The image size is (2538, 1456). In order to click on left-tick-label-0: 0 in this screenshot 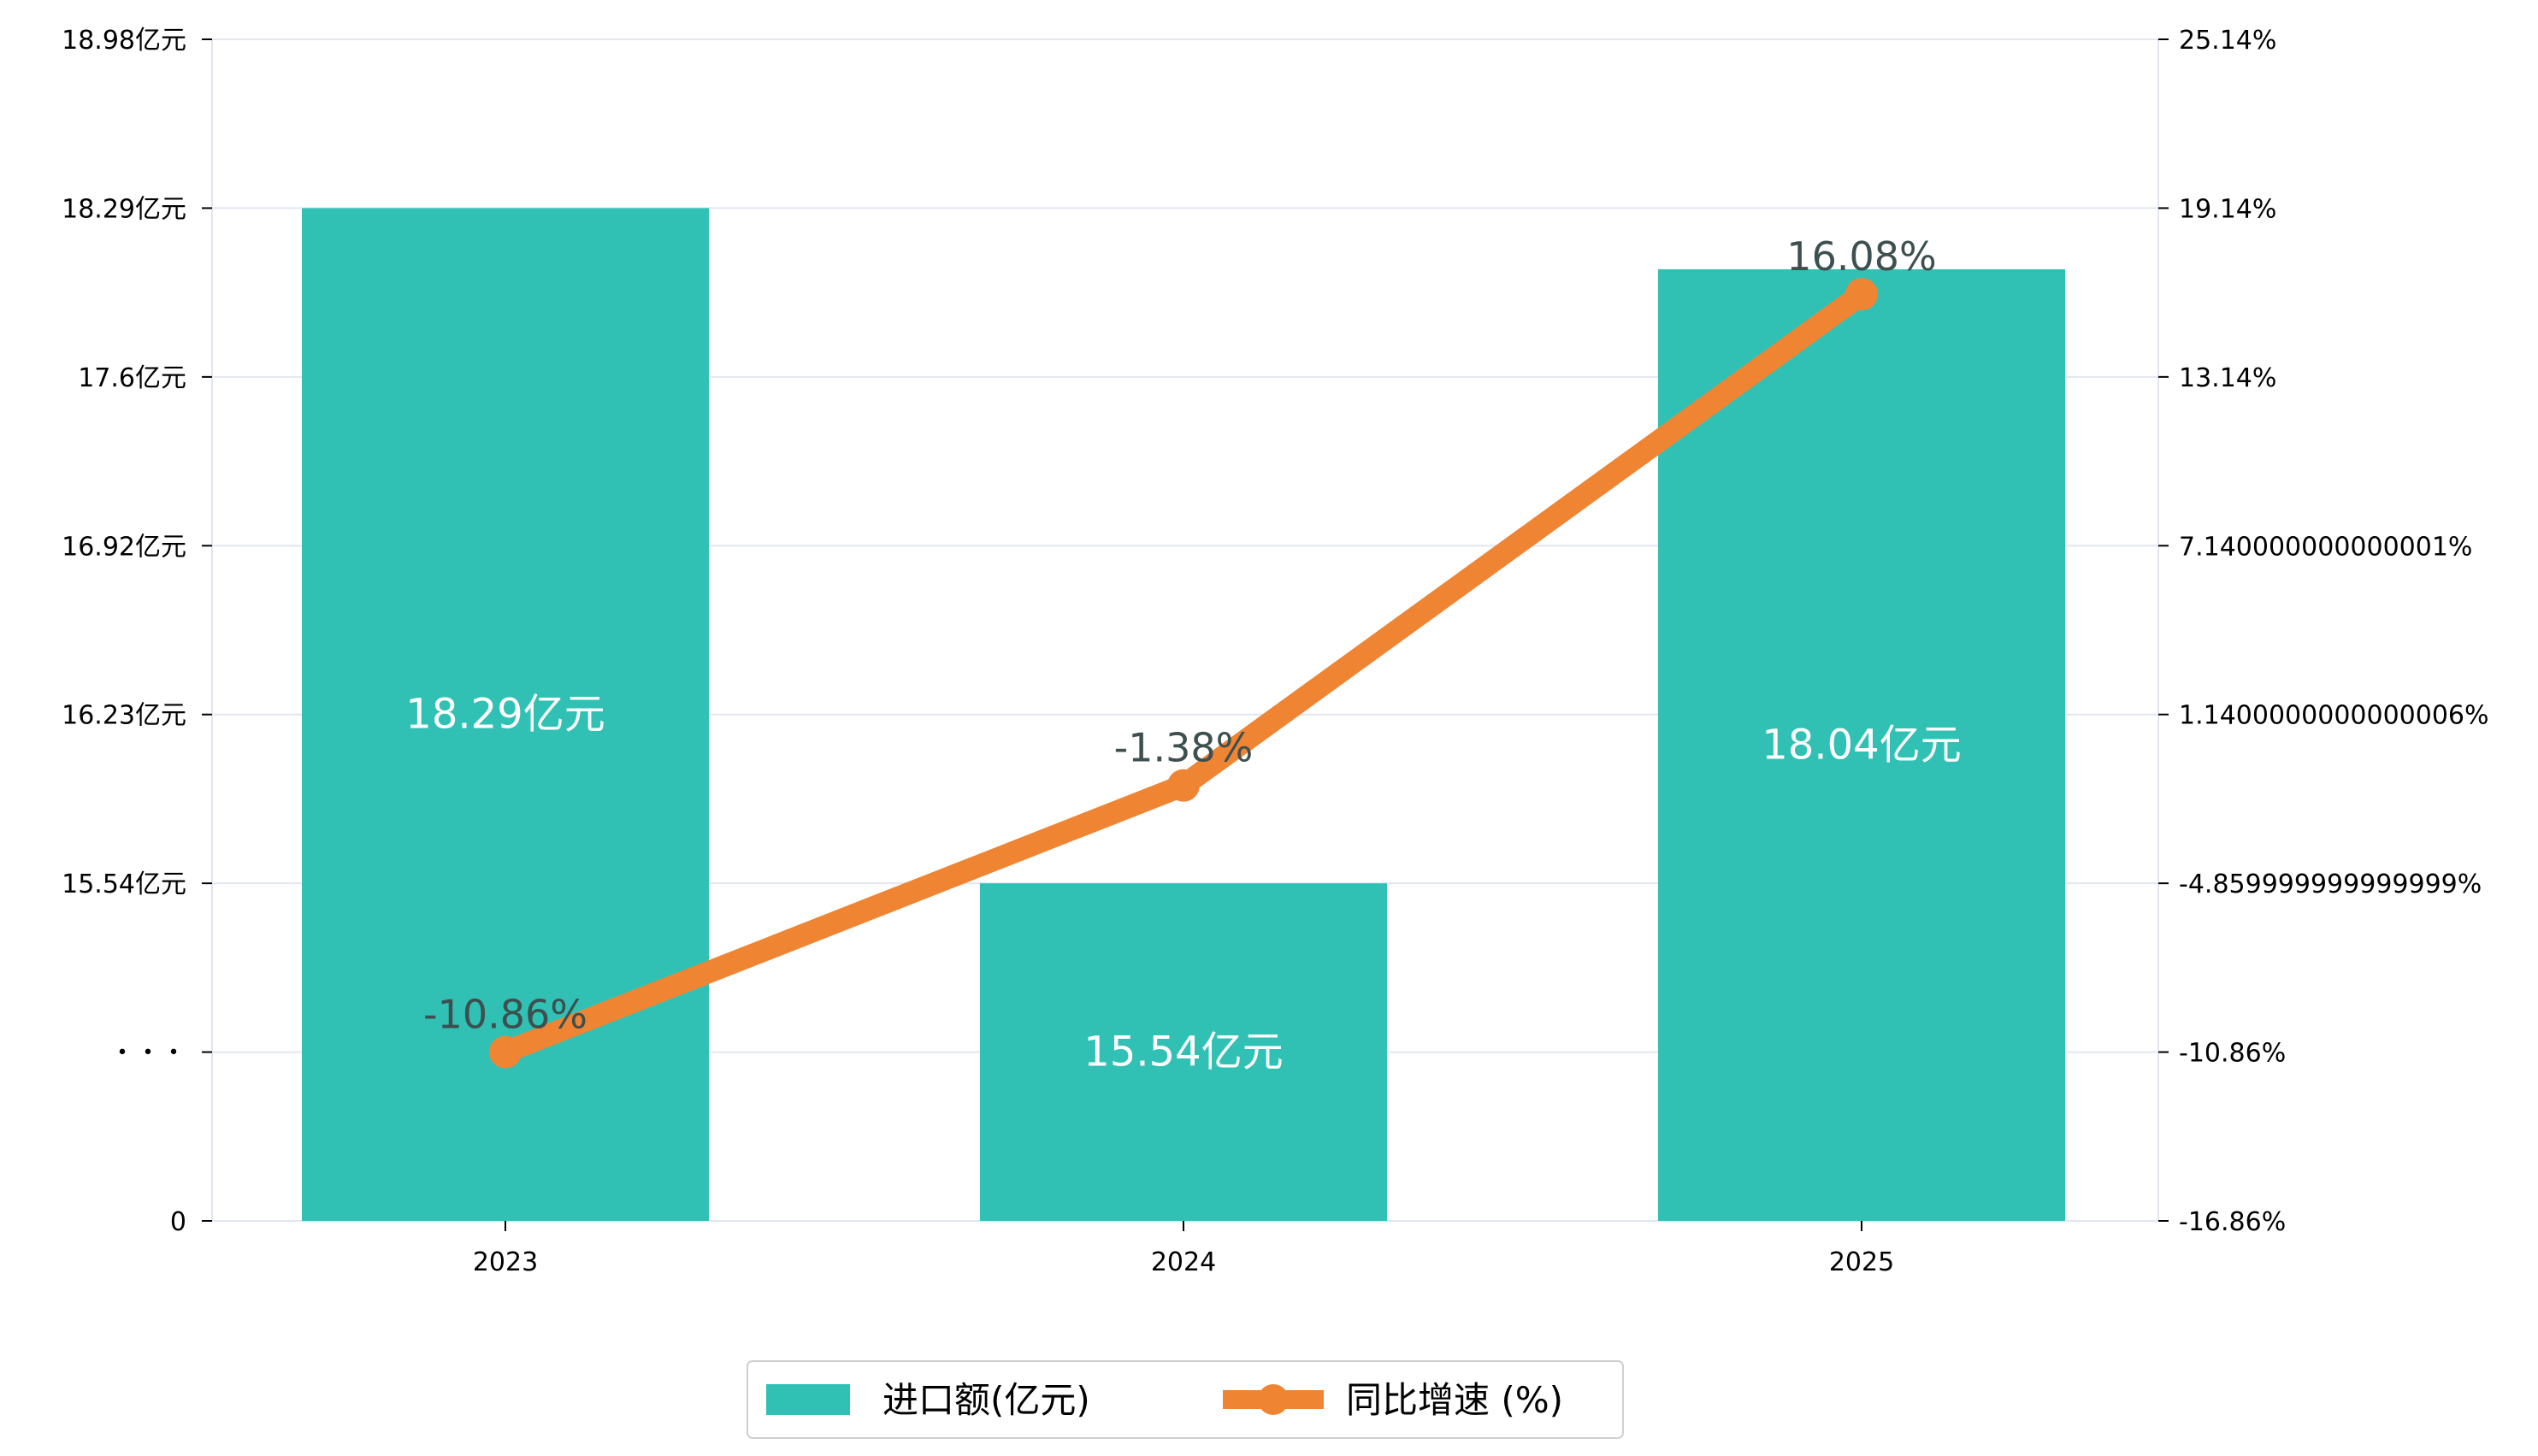, I will do `click(178, 1222)`.